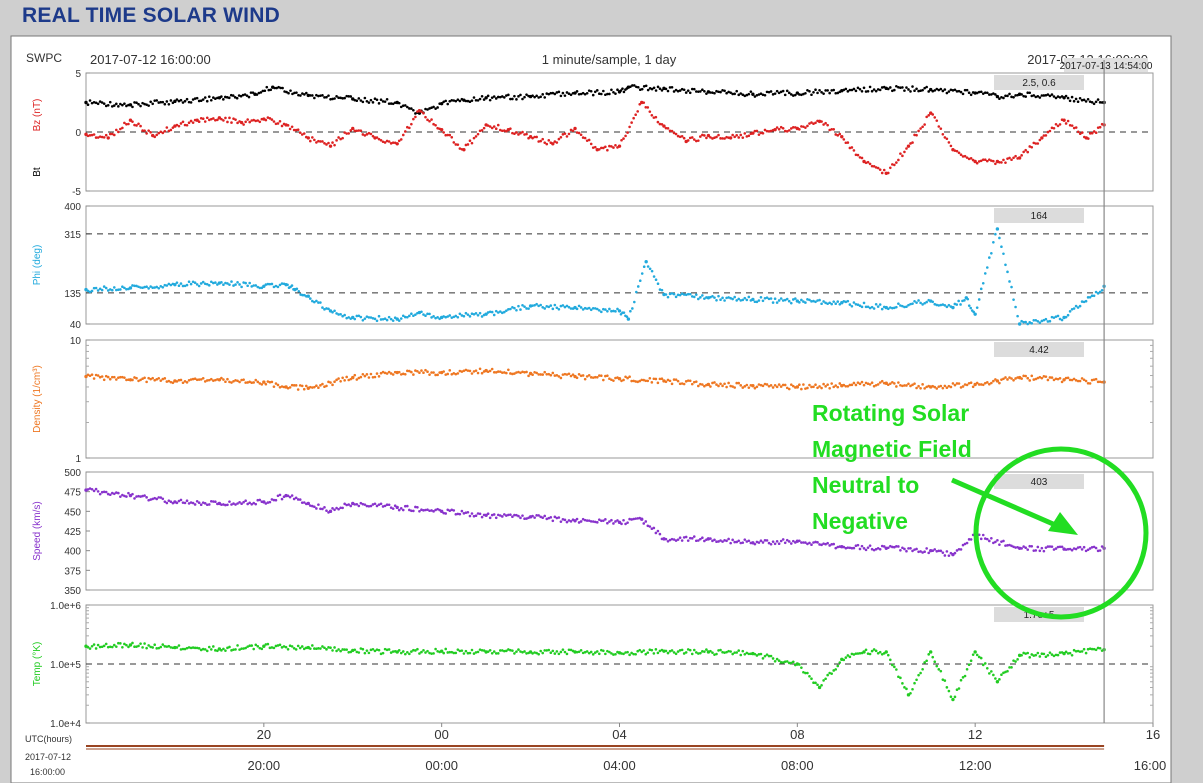 The height and width of the screenshot is (783, 1203). Describe the element at coordinates (48, 739) in the screenshot. I see `utc-hours-label: UTC(hours)` at that location.